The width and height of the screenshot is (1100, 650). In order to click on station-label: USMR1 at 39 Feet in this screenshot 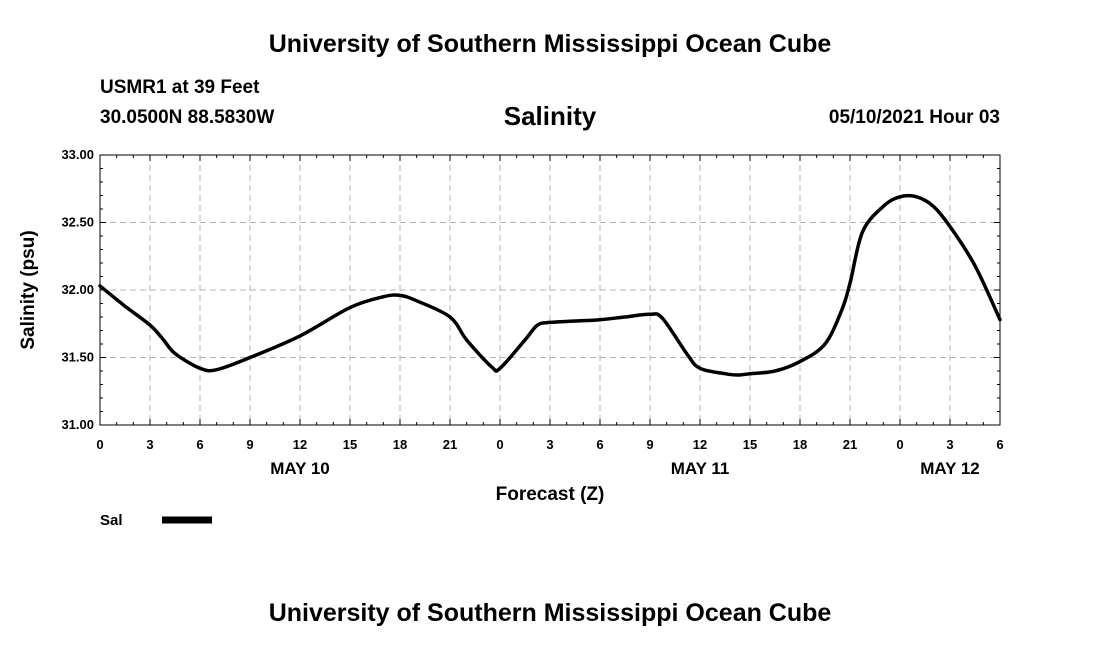, I will do `click(180, 87)`.